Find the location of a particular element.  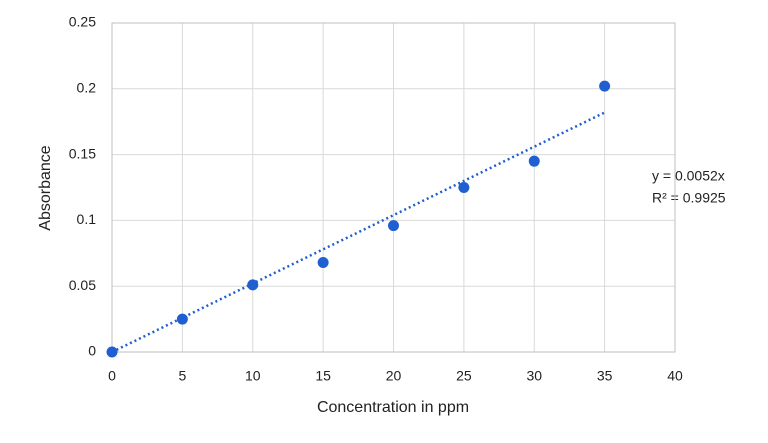

x-tick-label: 0 is located at coordinates (112, 376).